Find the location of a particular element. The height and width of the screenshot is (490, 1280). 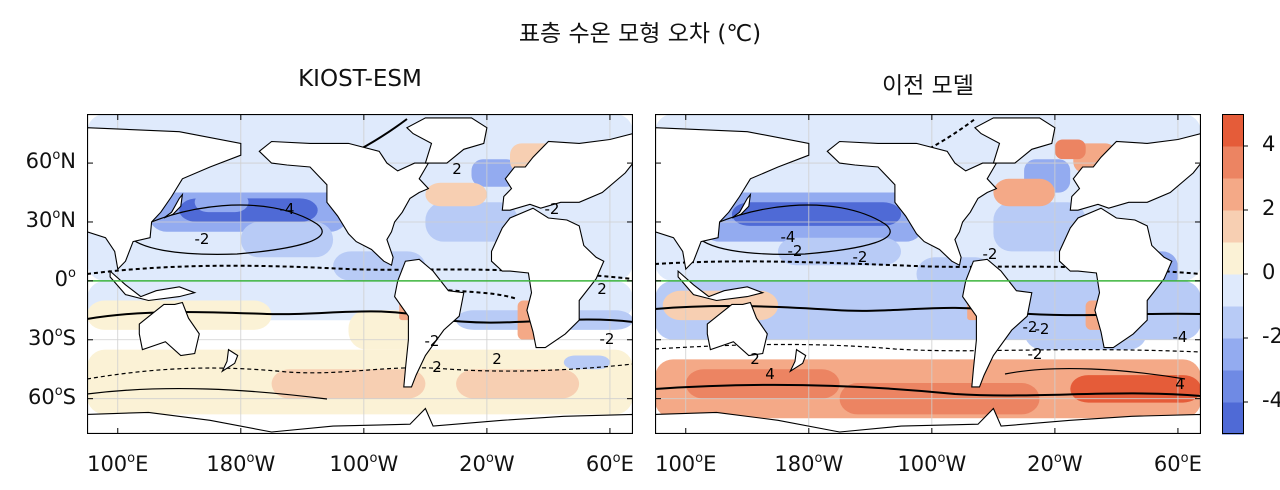

colorbar-tick-label: 0 is located at coordinates (1269, 272).